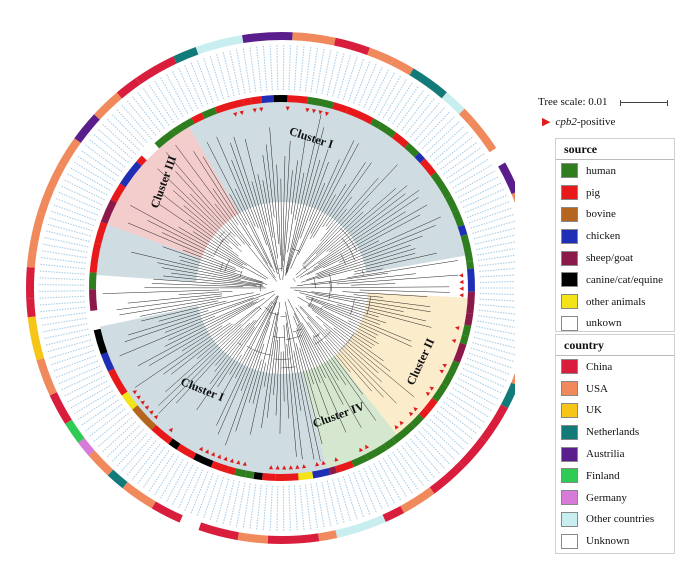 The height and width of the screenshot is (572, 700). Describe the element at coordinates (615, 302) in the screenshot. I see `source-legend-item: other animals` at that location.